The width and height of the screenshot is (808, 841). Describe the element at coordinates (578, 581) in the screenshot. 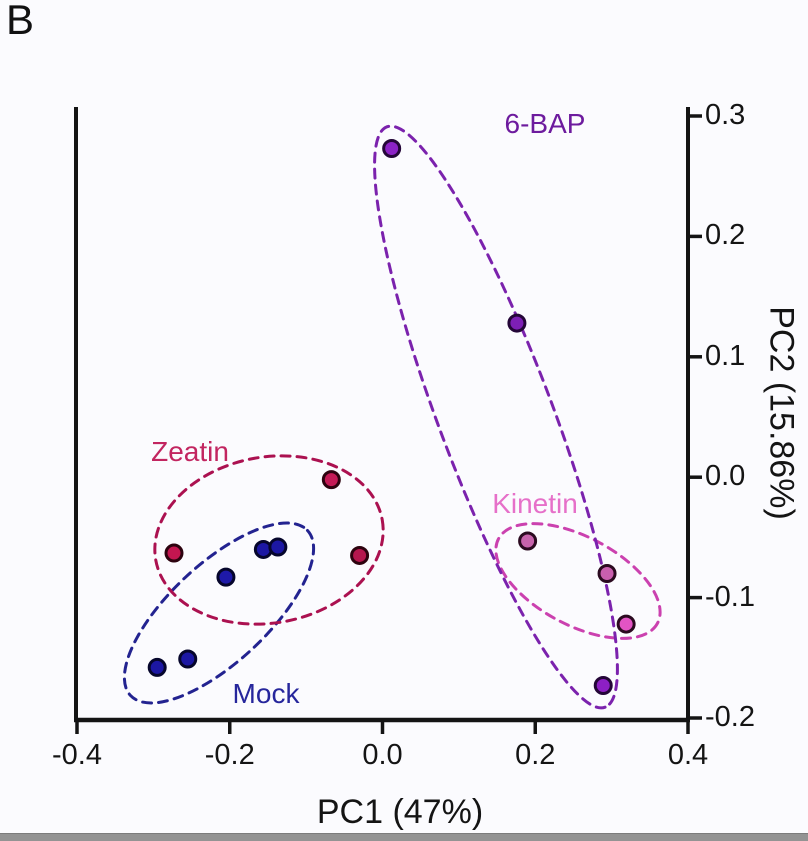

I see `cluster-ellipse-kinetin` at that location.